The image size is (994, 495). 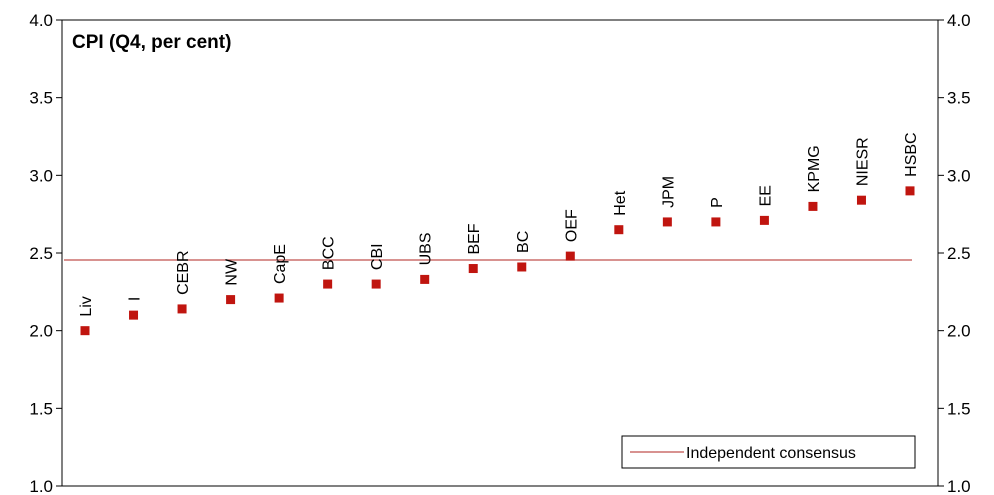 What do you see at coordinates (570, 256) in the screenshot?
I see `data-point-oef` at bounding box center [570, 256].